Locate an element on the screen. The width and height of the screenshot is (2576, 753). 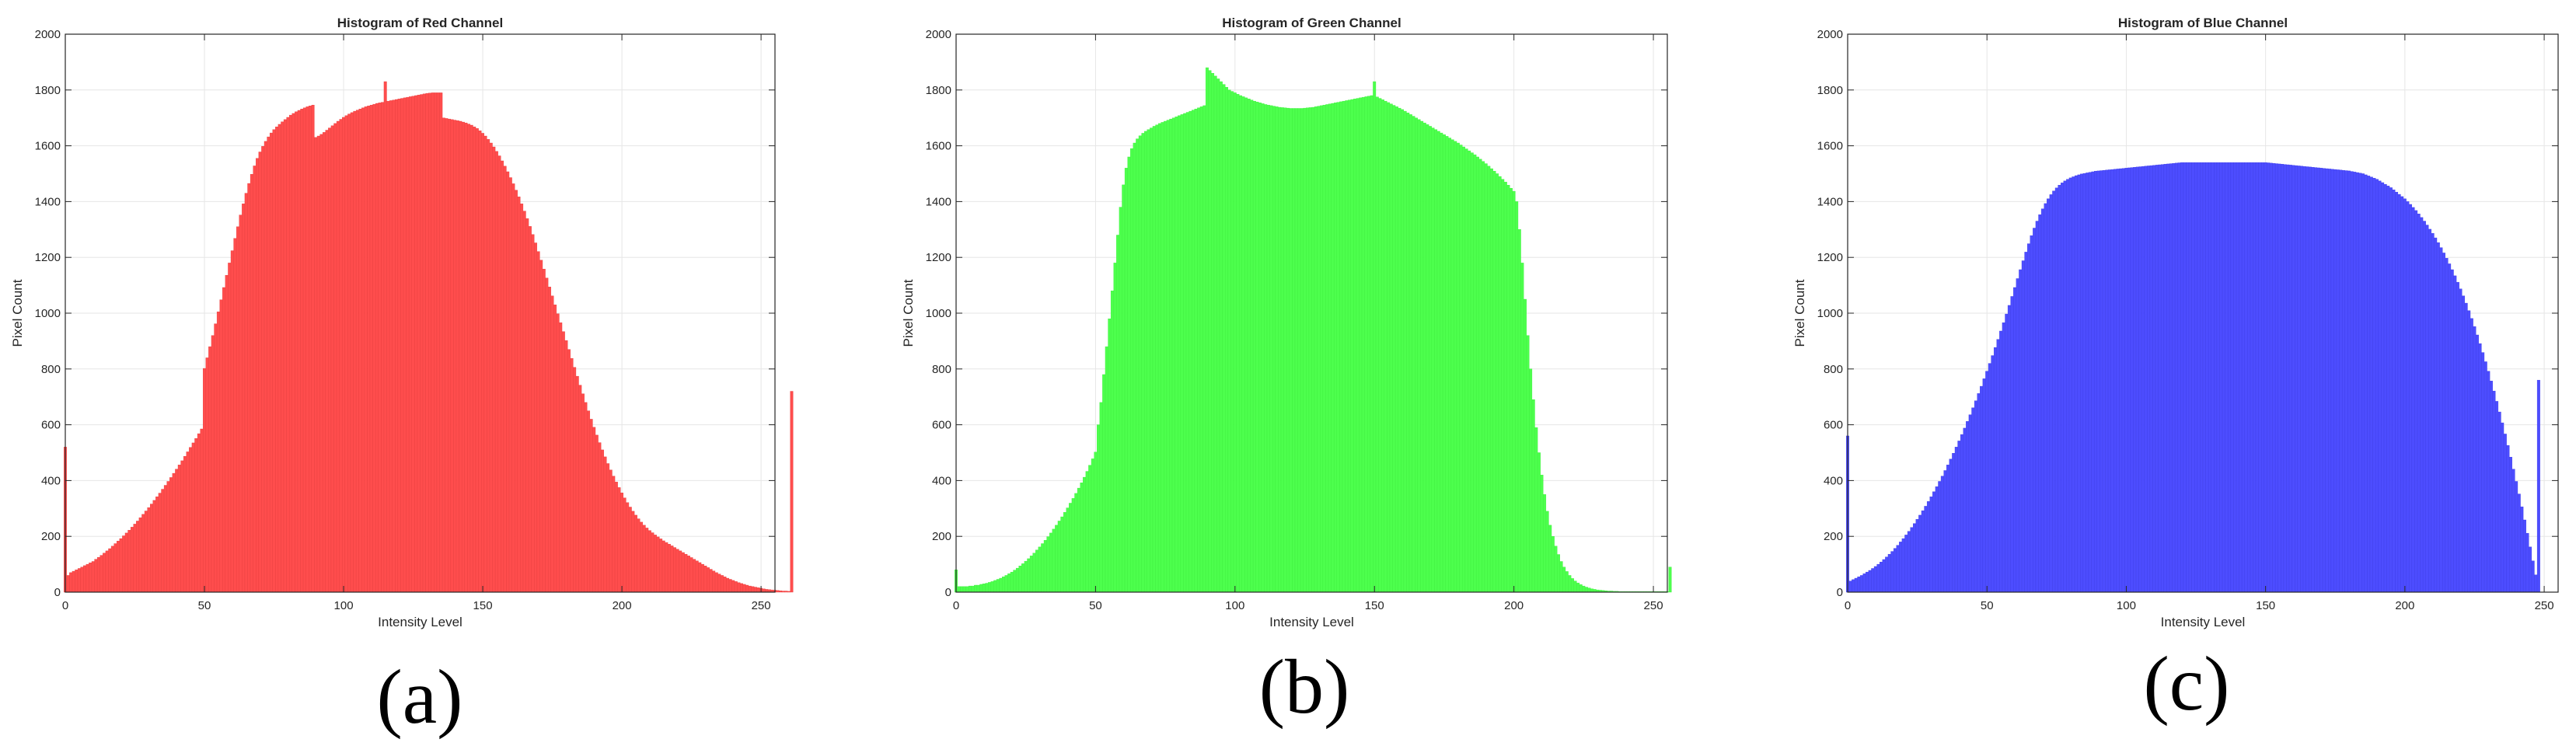
y-tick-label: 800 is located at coordinates (51, 369).